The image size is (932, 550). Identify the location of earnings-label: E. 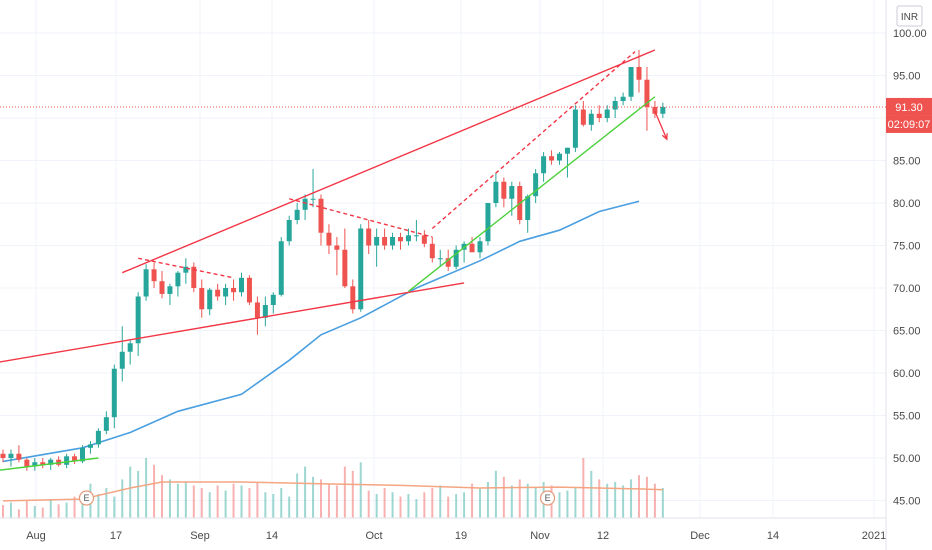
(548, 498).